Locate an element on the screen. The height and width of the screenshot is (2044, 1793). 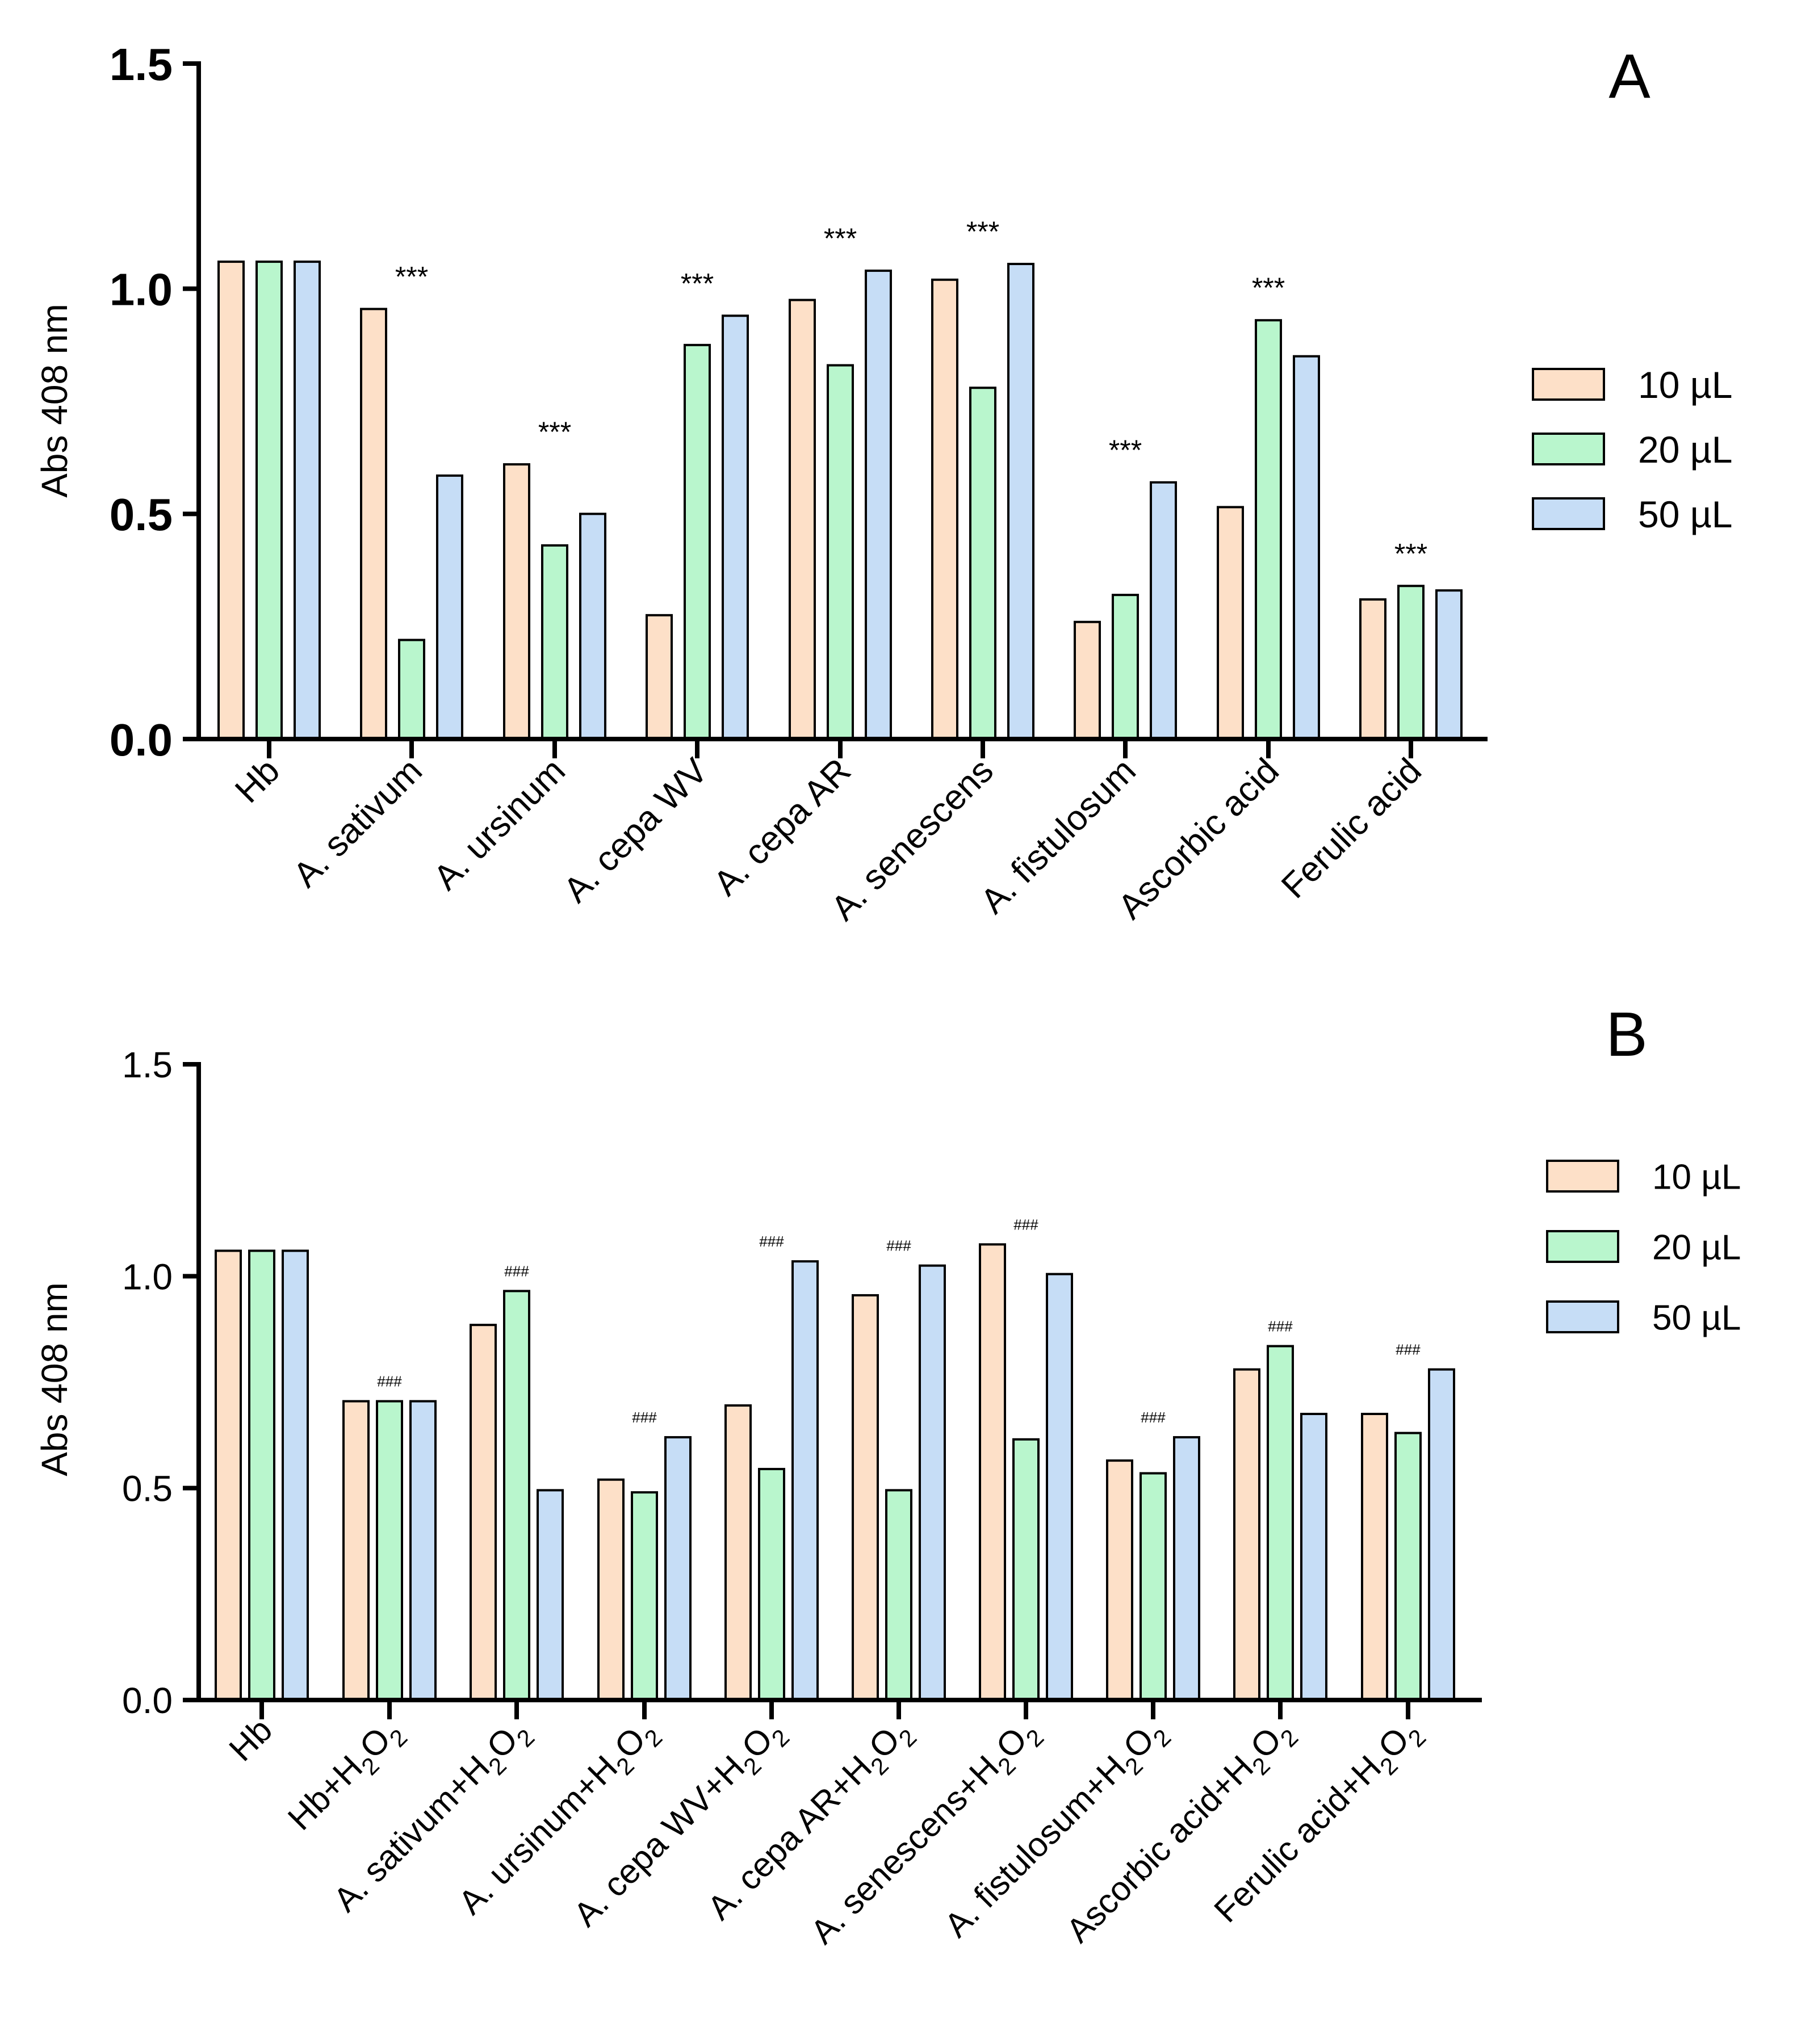
a-y-tick-label-3: 1.5 is located at coordinates (141, 65).